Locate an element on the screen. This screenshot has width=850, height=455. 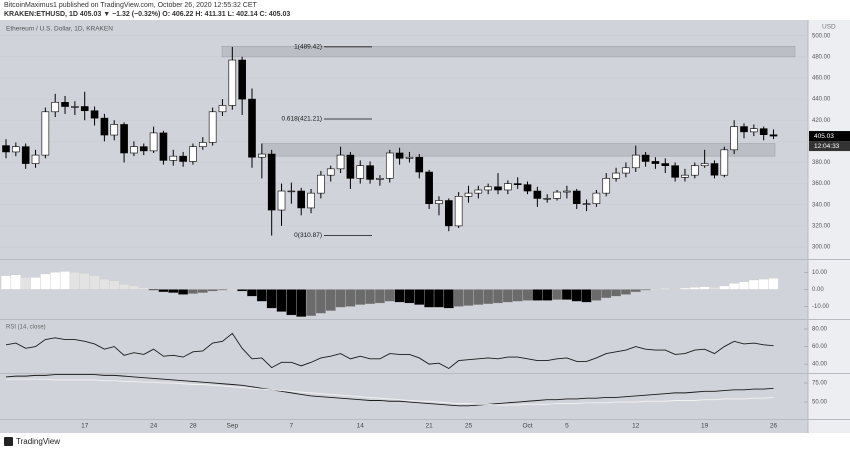
x-tick-label: Oct is located at coordinates (527, 426).